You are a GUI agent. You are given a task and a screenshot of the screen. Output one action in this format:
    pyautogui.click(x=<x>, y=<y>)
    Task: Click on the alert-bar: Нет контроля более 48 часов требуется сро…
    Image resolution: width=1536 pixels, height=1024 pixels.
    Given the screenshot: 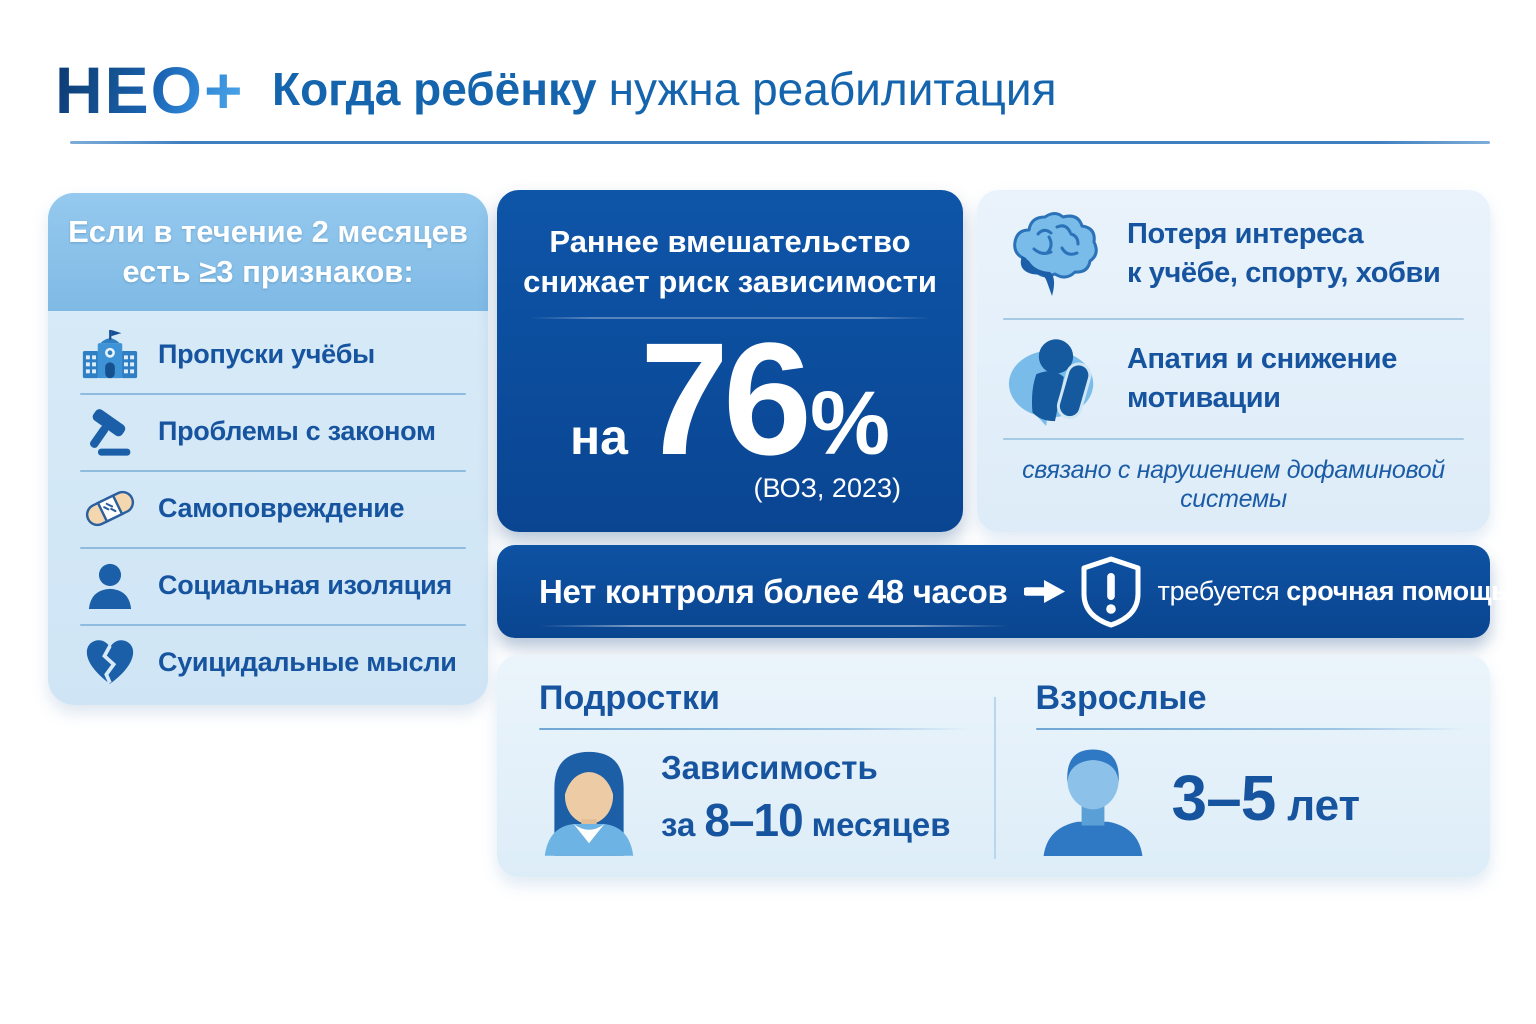 What is the action you would take?
    pyautogui.click(x=1002, y=591)
    